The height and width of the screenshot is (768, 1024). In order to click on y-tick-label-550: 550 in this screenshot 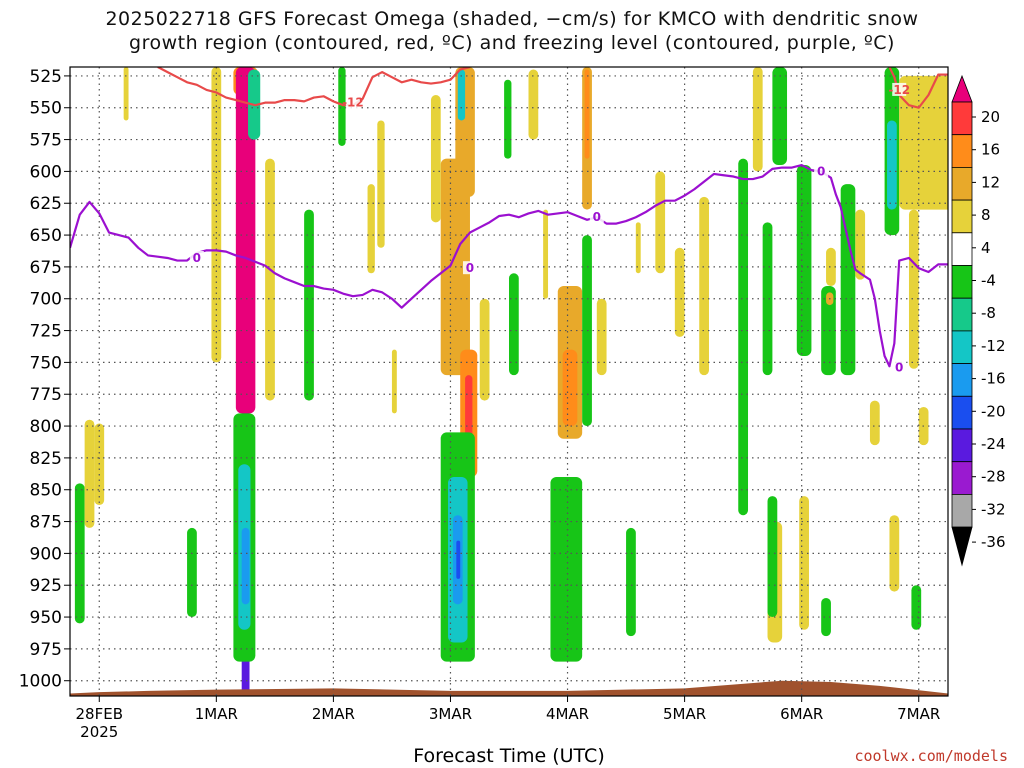, I will do `click(46, 109)`.